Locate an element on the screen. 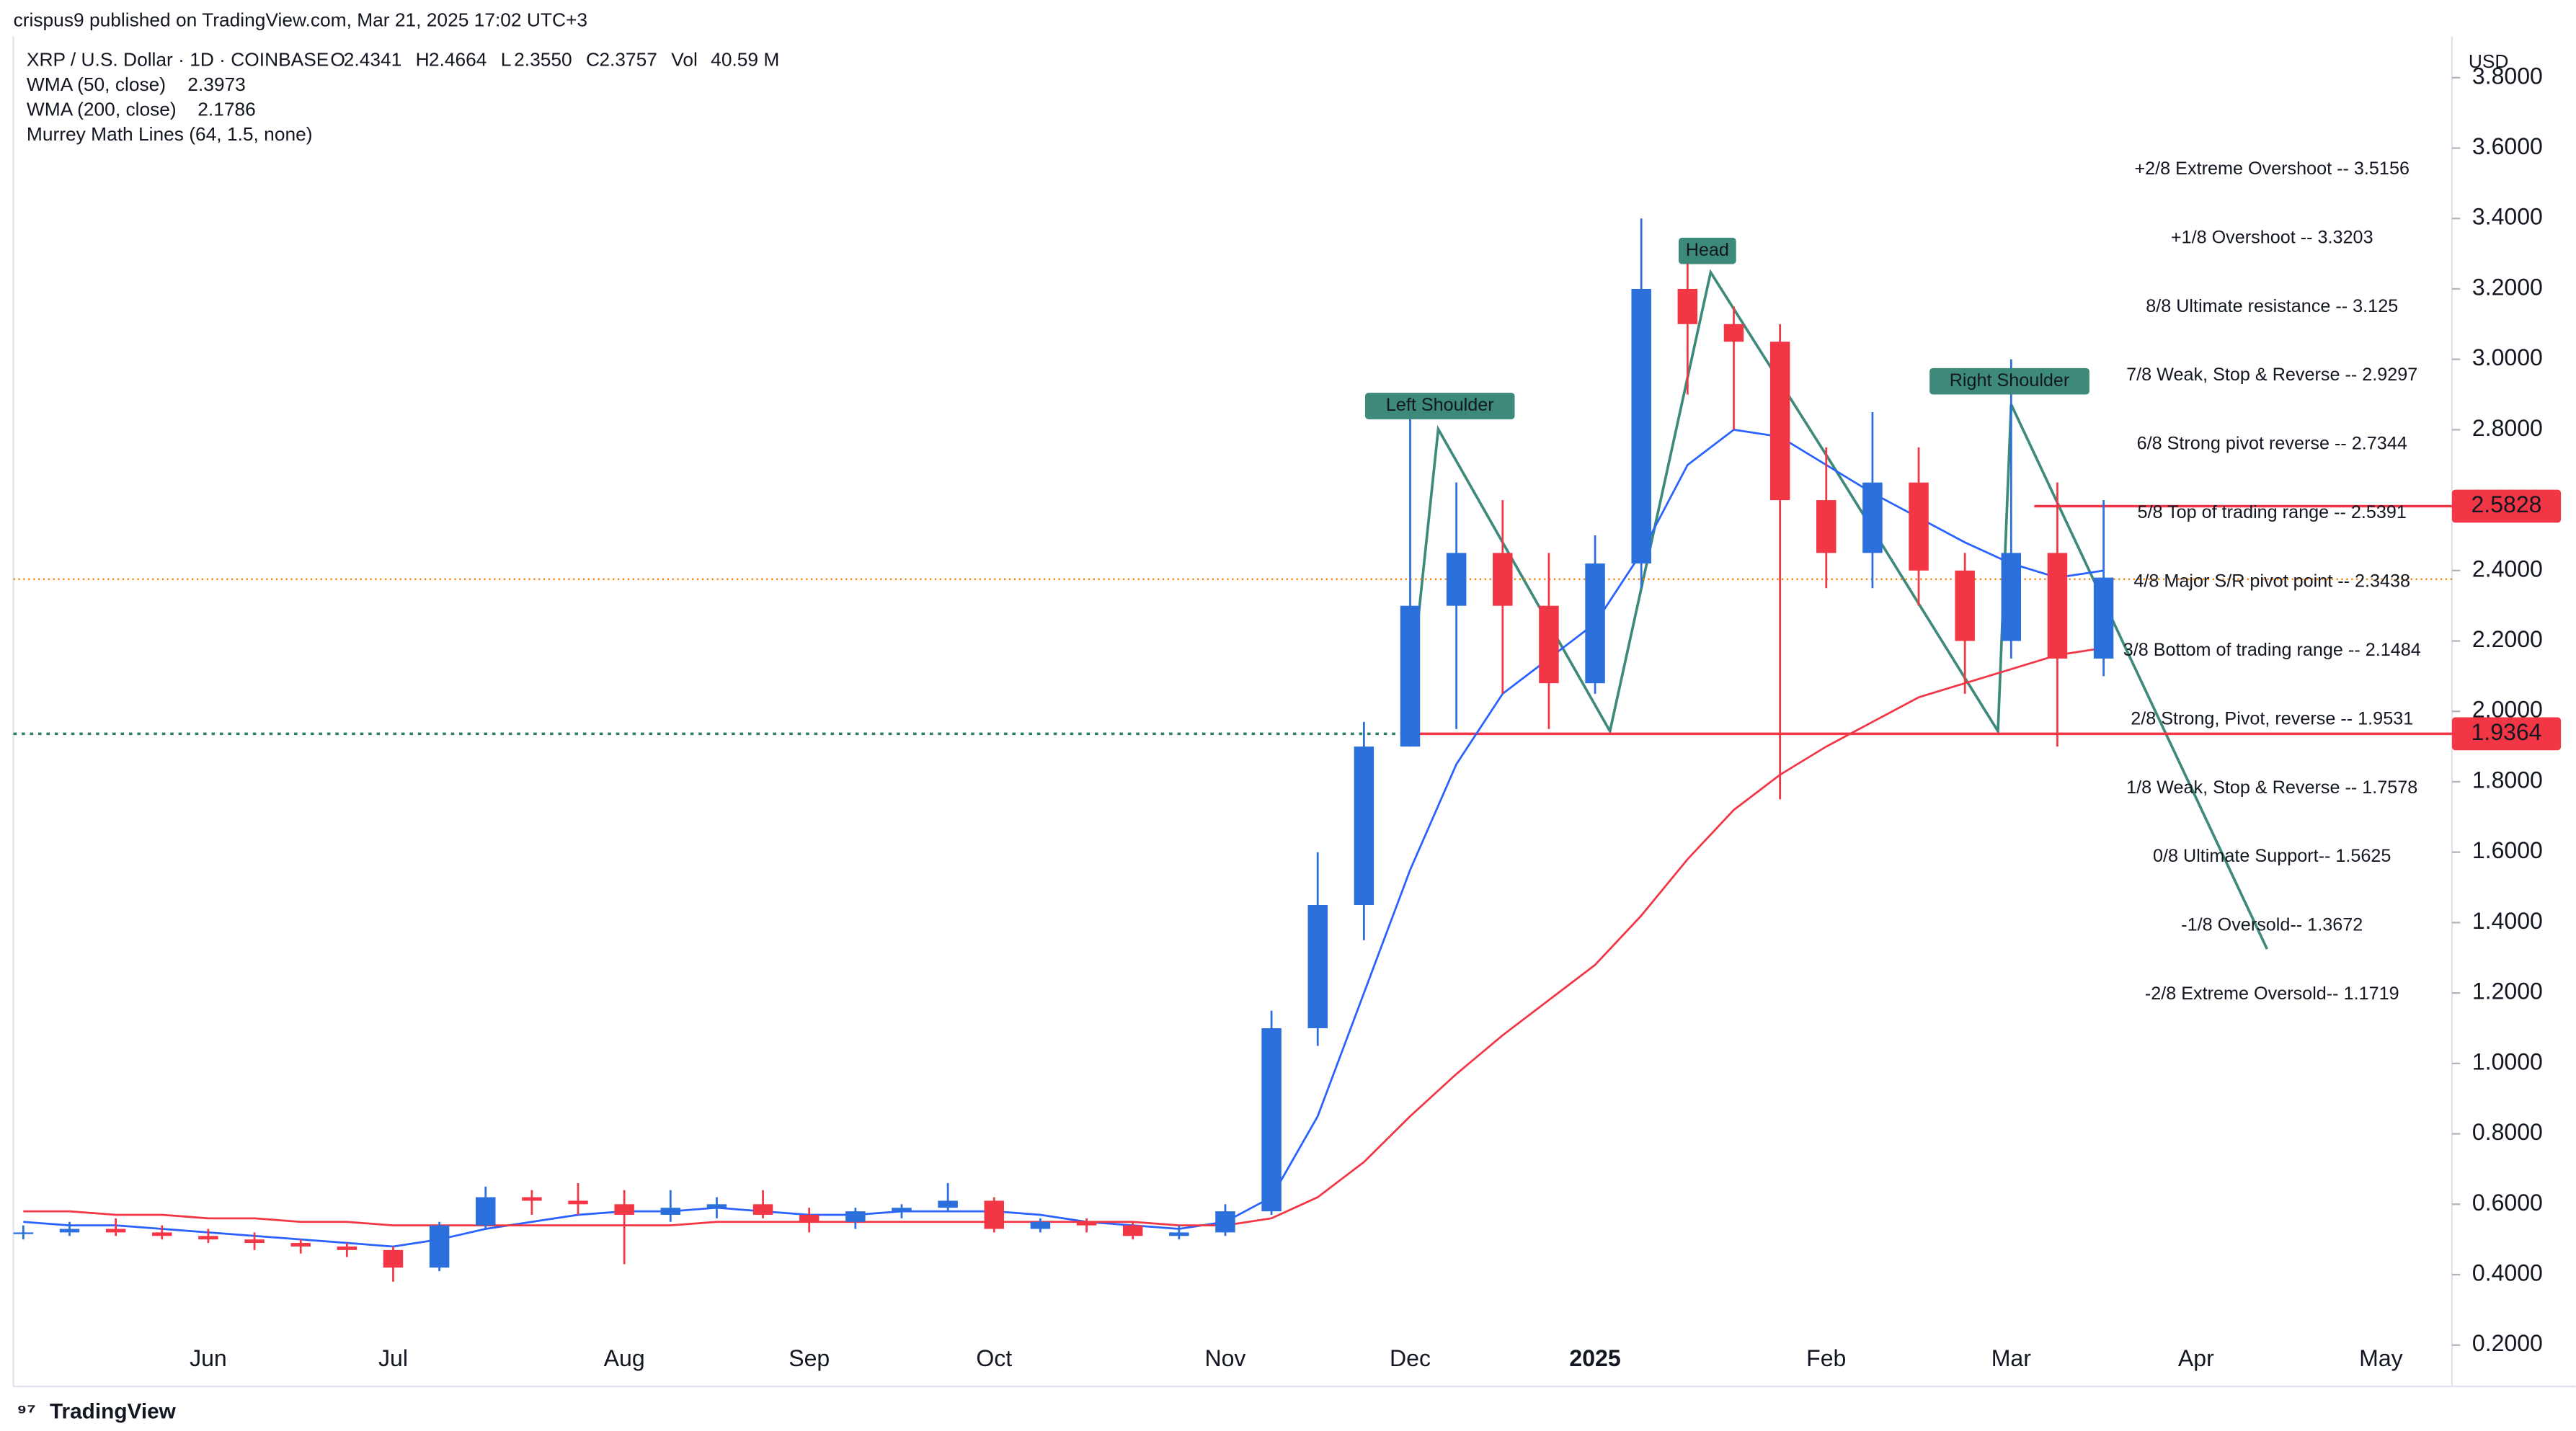  indicator-value: 2.1786 is located at coordinates (226, 109).